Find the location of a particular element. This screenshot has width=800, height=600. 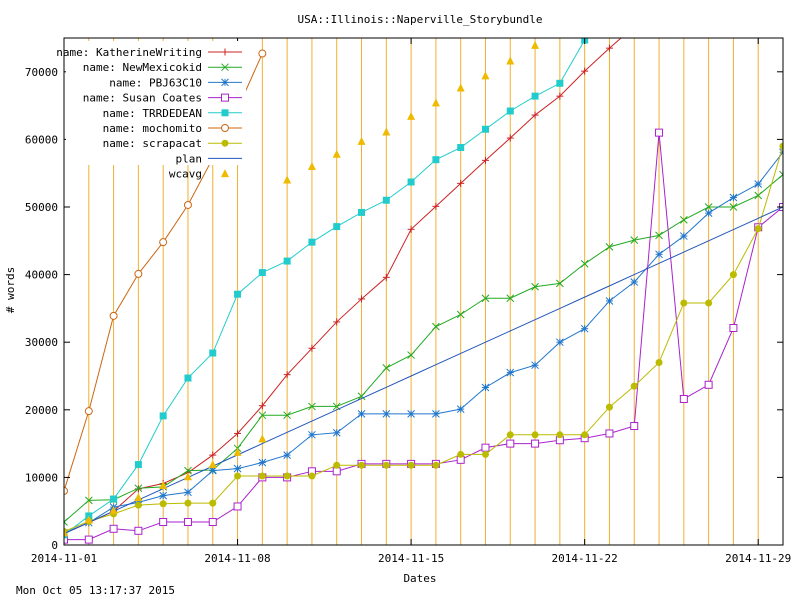

legend-entry-label: name: KatherineWriting is located at coordinates (129, 52).